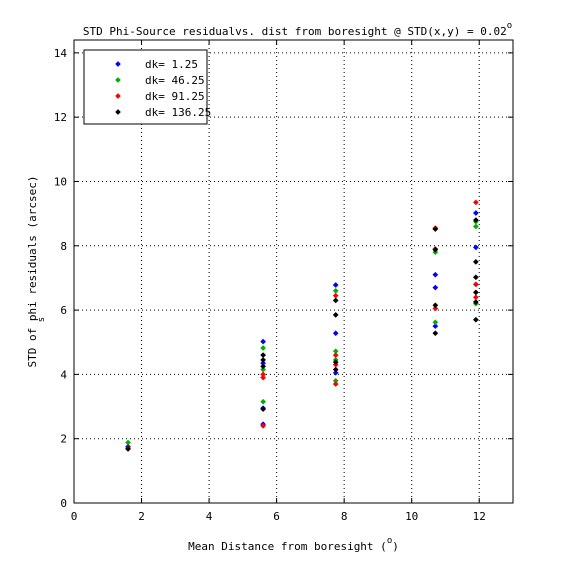 The image size is (567, 566). Describe the element at coordinates (61, 278) in the screenshot. I see `y-tick-labels: 0 2 4 6 8 10 12 14` at that location.